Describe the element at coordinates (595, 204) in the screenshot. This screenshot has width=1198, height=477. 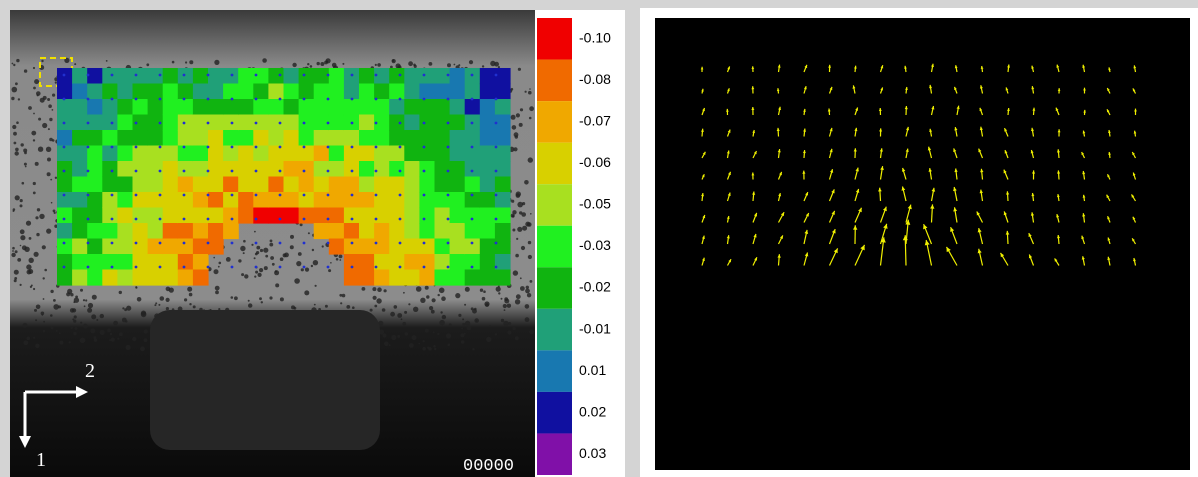
I see `colorbar-label: -0.05` at that location.